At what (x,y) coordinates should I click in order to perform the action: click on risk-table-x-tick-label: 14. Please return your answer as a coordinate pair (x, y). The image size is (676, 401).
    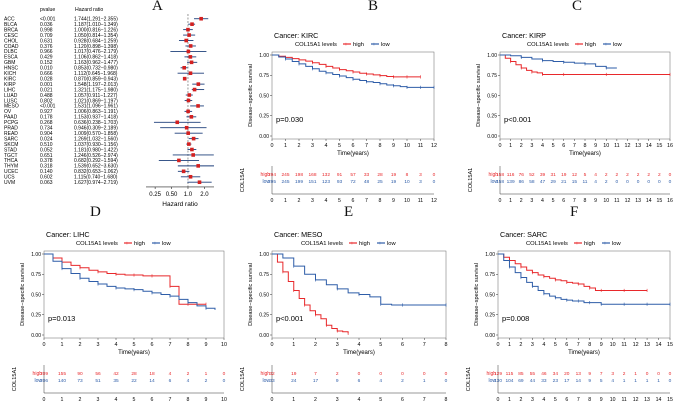
    Looking at the image, I should click on (649, 201).